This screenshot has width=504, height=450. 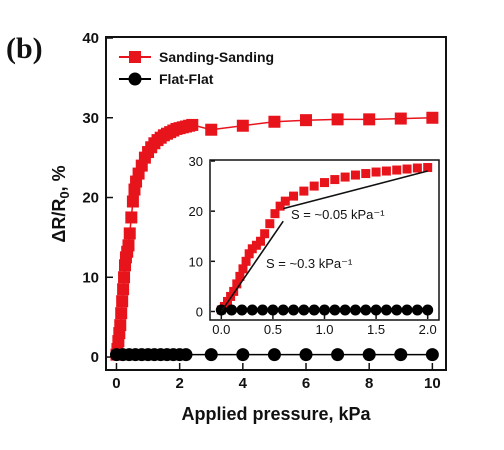 What do you see at coordinates (199, 311) in the screenshot?
I see `inset-y-tick-label: 0` at bounding box center [199, 311].